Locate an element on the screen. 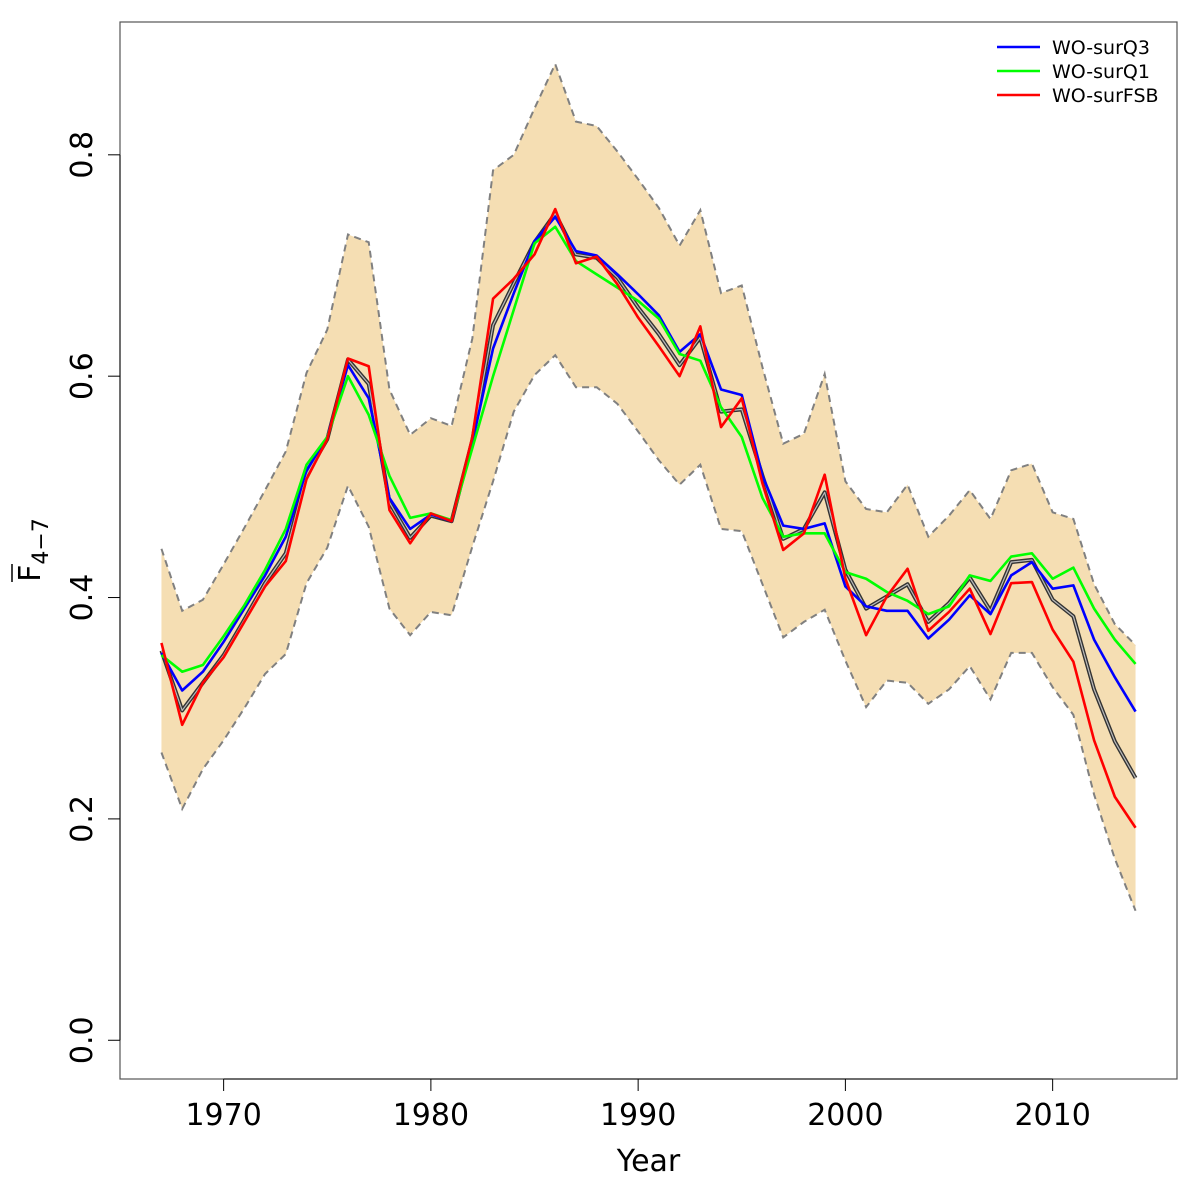  y-axis: 0.0 0.2 0.4 0.6 0.8 is located at coordinates (93, 597).